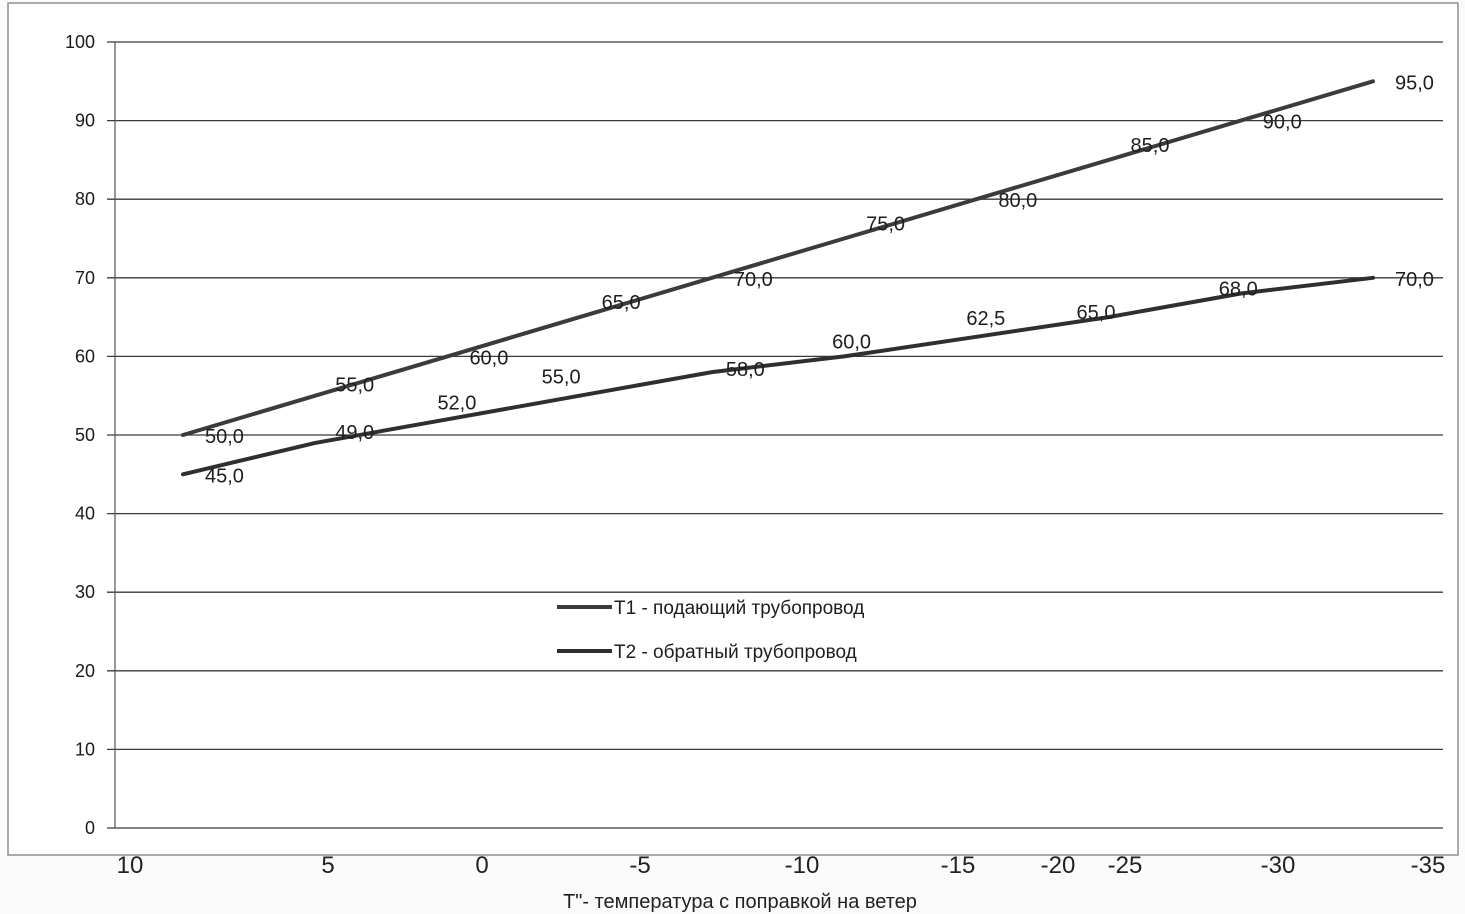 The image size is (1465, 914). I want to click on data-label: 45,0, so click(224, 476).